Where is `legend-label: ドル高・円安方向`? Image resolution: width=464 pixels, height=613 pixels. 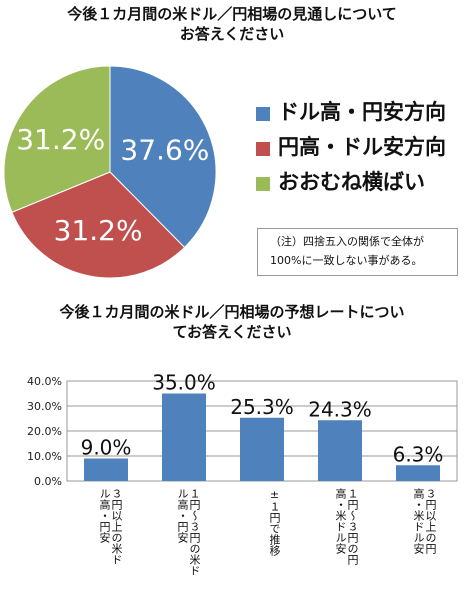
legend-label: ドル高・円安方向 is located at coordinates (362, 112).